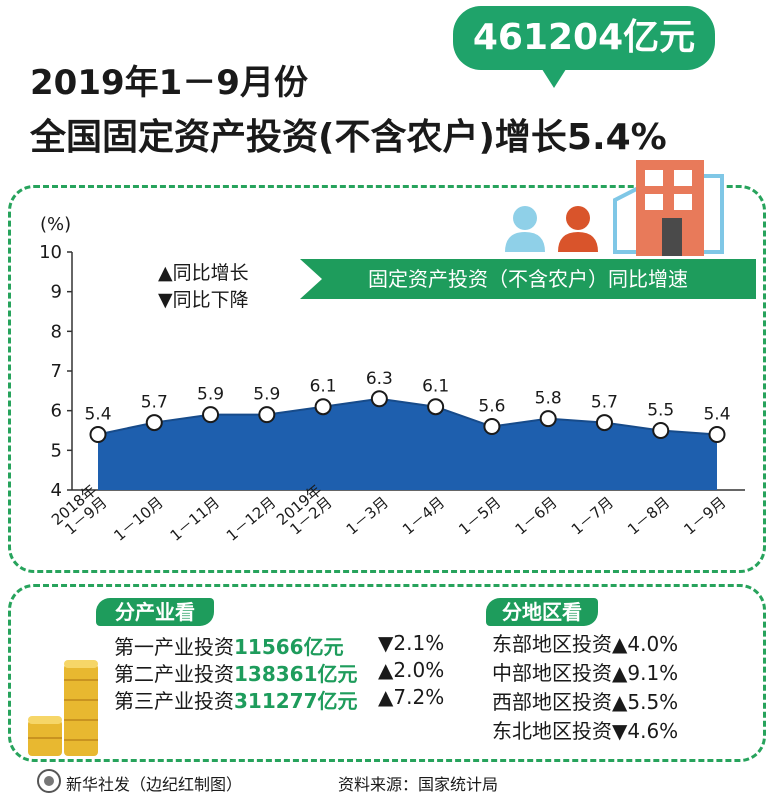  I want to click on svg-text: 1－7月, so click(592, 515).